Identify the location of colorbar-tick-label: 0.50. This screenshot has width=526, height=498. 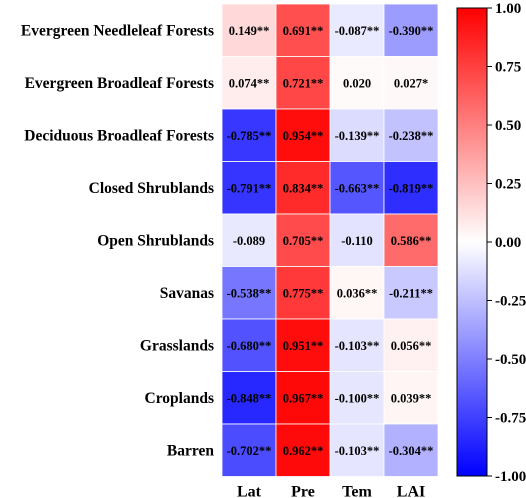
(508, 126).